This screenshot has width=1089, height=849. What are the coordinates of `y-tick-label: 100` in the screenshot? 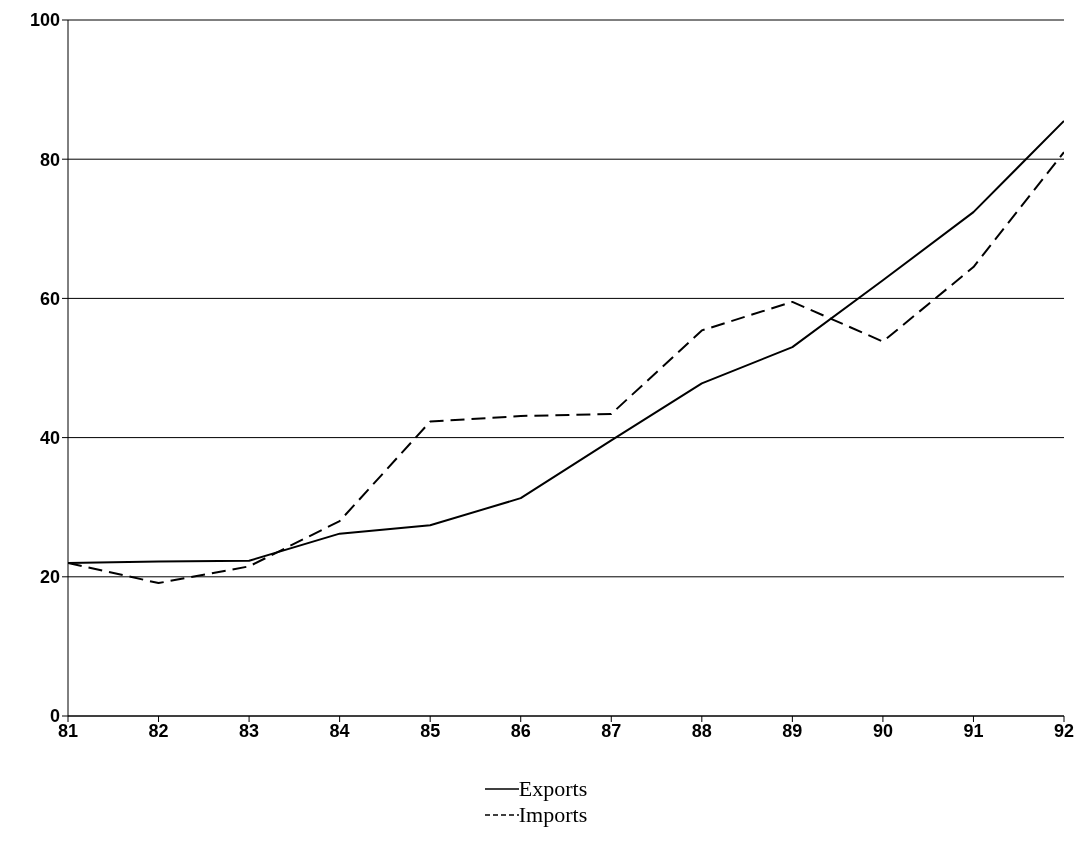 It's located at (44, 20).